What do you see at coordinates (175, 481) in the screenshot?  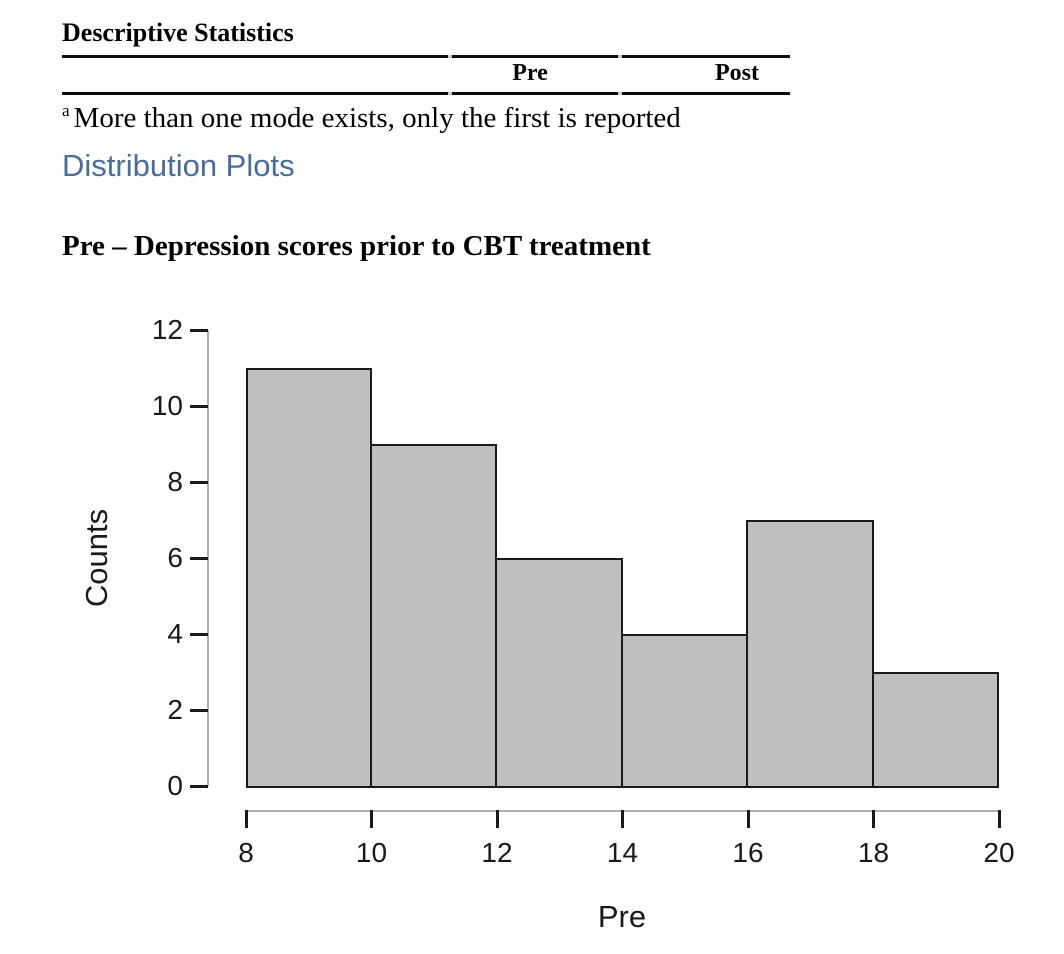 I see `y-tick-label: 8` at bounding box center [175, 481].